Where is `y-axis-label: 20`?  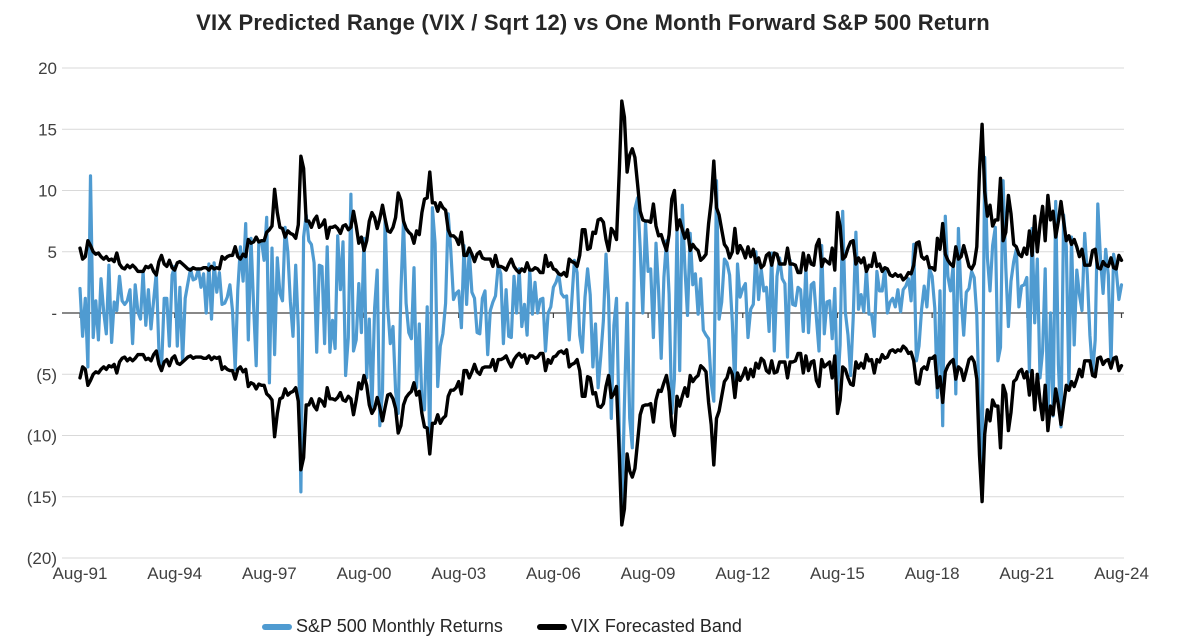
y-axis-label: 20 is located at coordinates (47, 68).